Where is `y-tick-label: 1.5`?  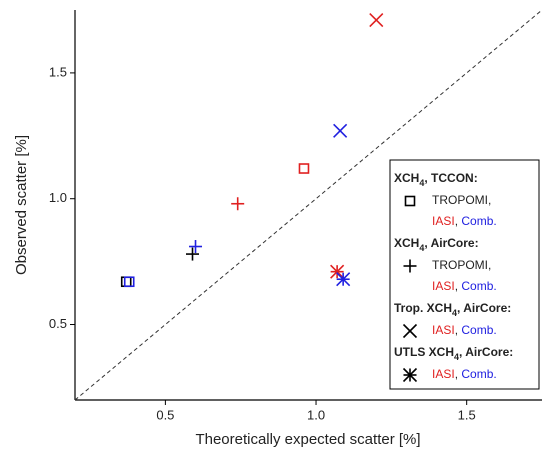
y-tick-label: 1.5 is located at coordinates (58, 71).